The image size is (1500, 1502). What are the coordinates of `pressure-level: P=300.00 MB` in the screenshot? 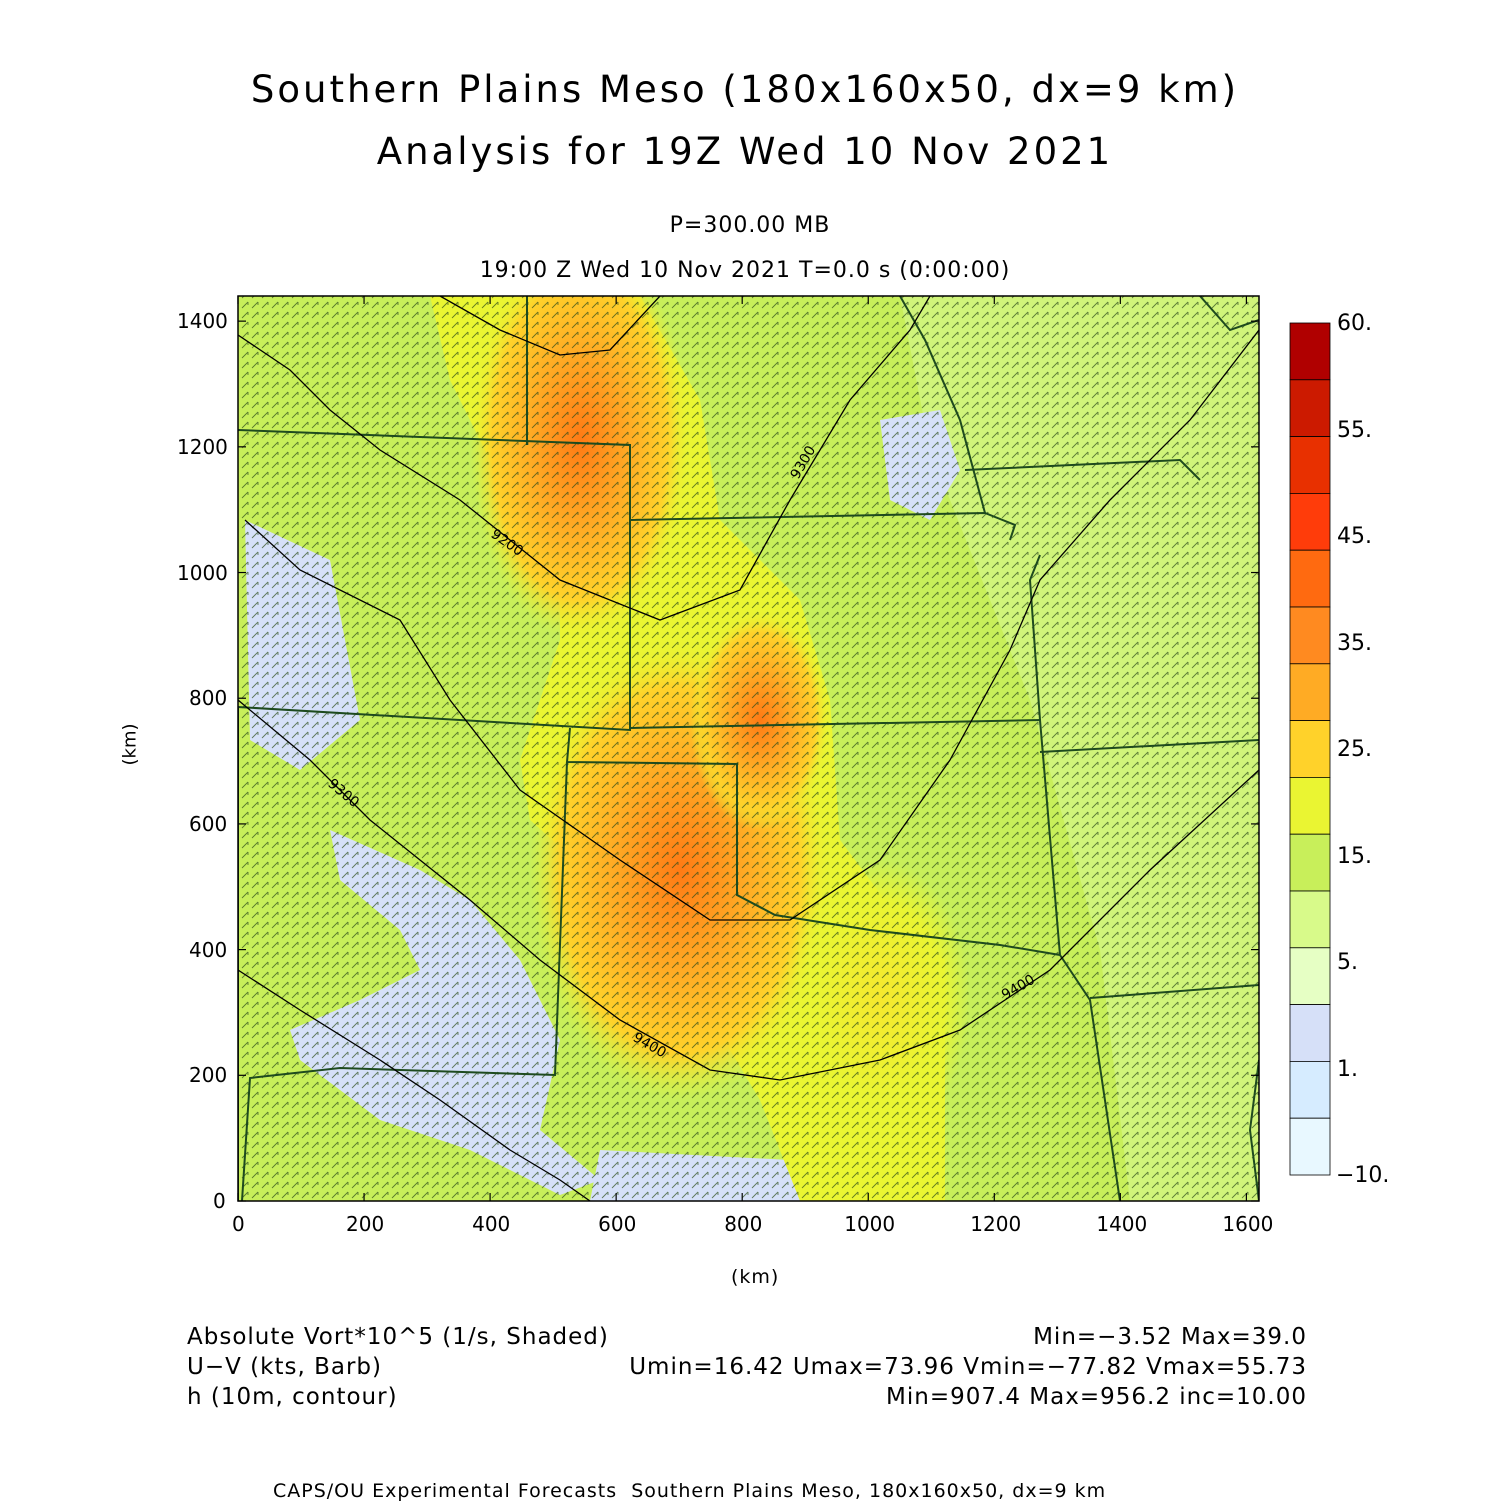 It's located at (750, 225).